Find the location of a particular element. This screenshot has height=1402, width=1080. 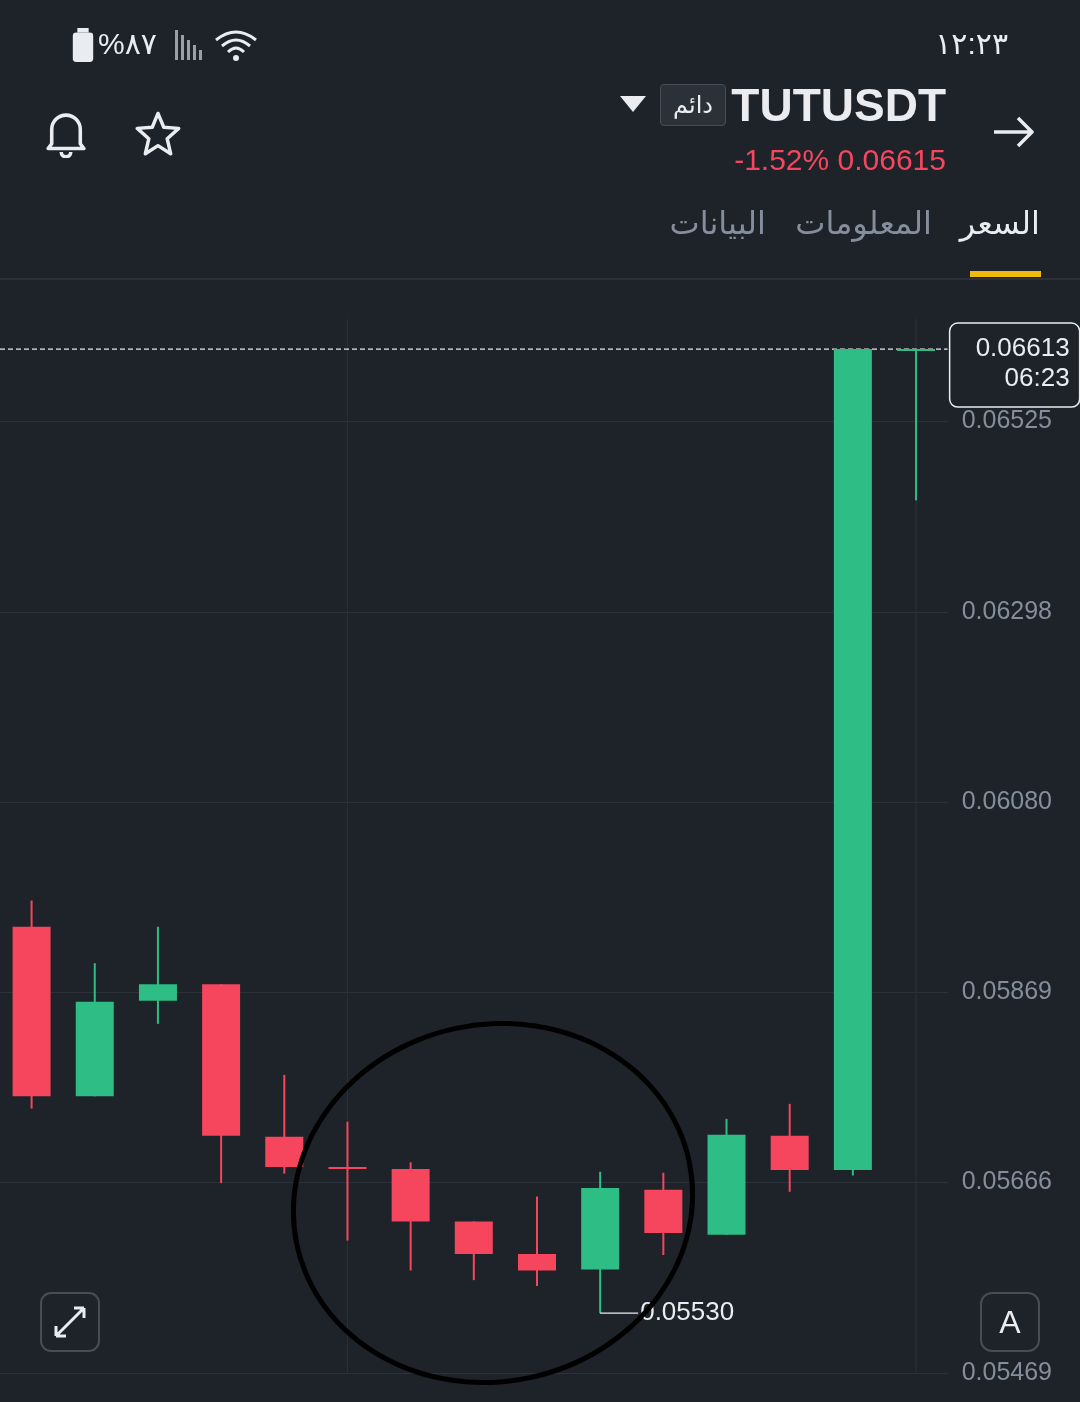

chart-subtitle: -1.52% 0.06615 is located at coordinates (840, 160).